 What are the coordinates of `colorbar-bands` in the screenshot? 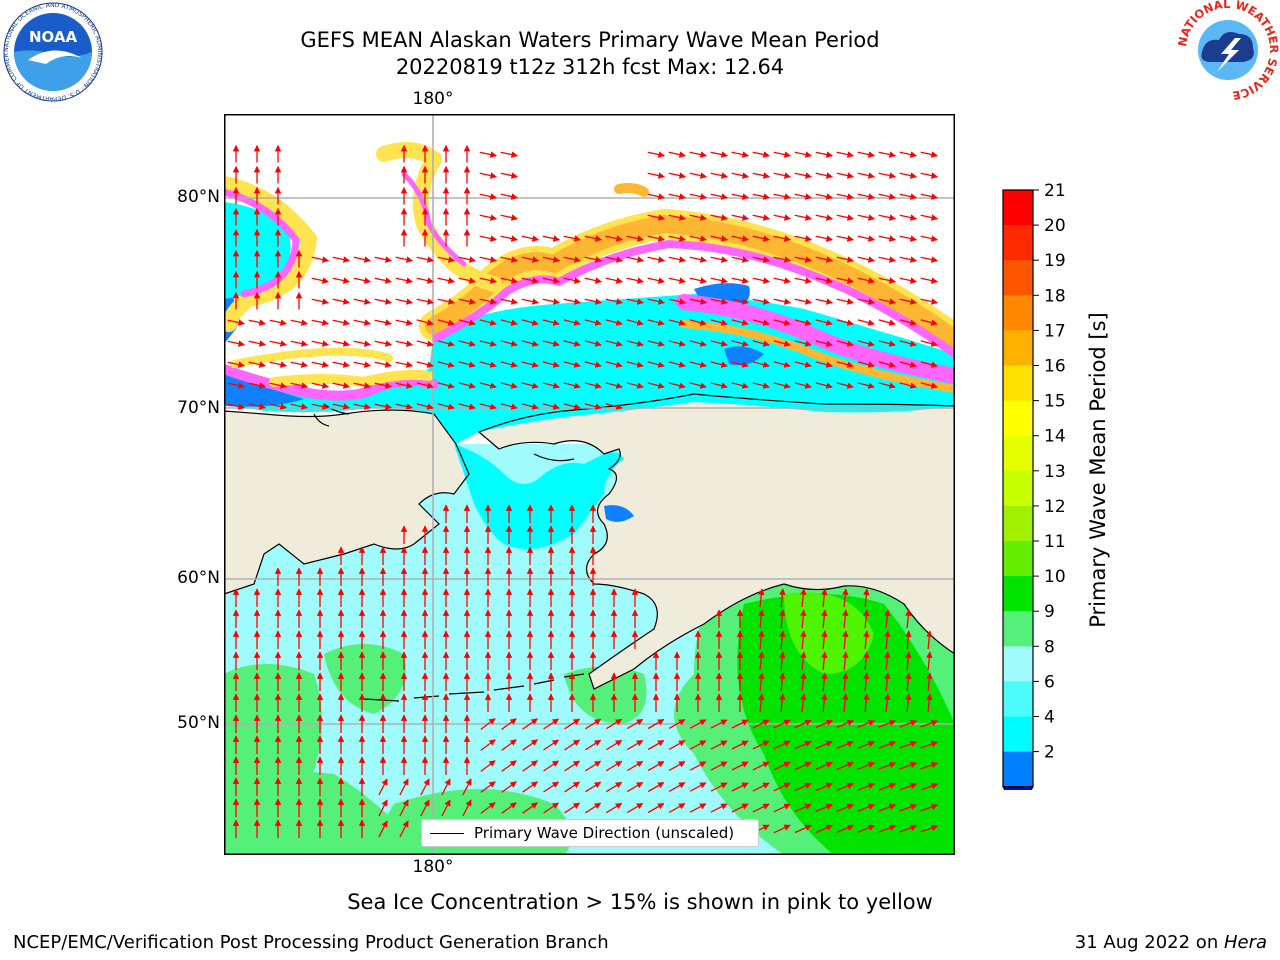 It's located at (1018, 489).